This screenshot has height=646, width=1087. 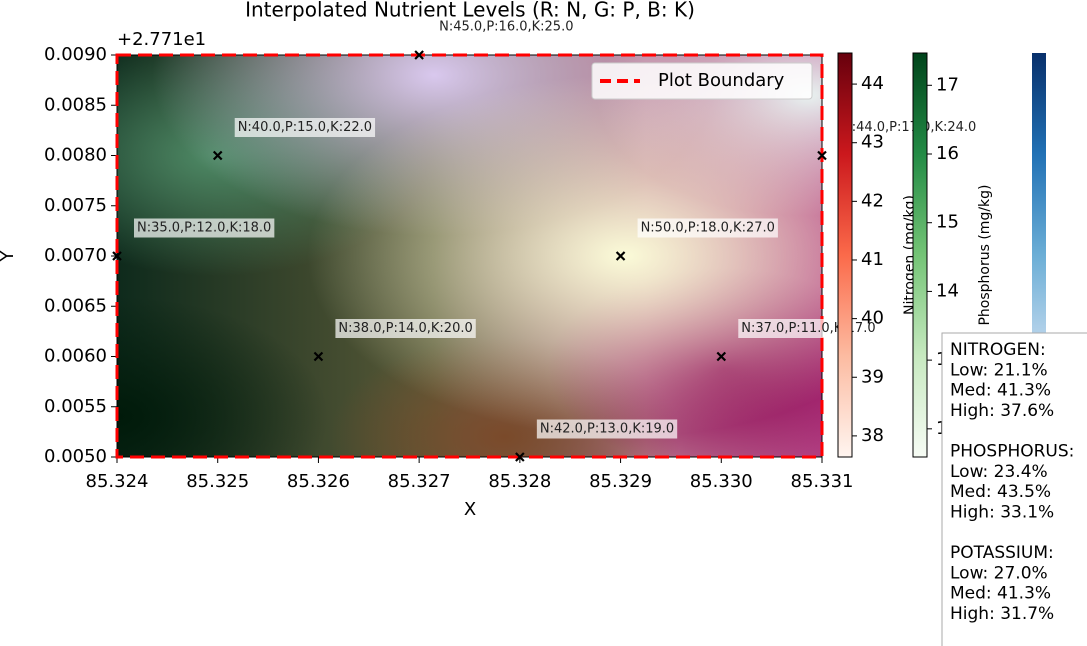 What do you see at coordinates (1002, 411) in the screenshot?
I see `summary-line: High: 37.6%` at bounding box center [1002, 411].